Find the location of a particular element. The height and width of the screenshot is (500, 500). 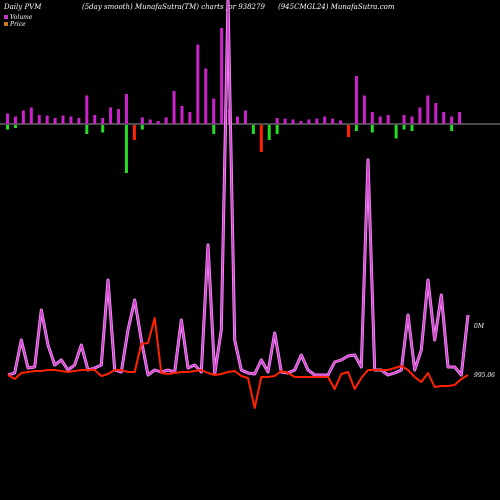

price-value-label: 995.06 is located at coordinates (484, 375).